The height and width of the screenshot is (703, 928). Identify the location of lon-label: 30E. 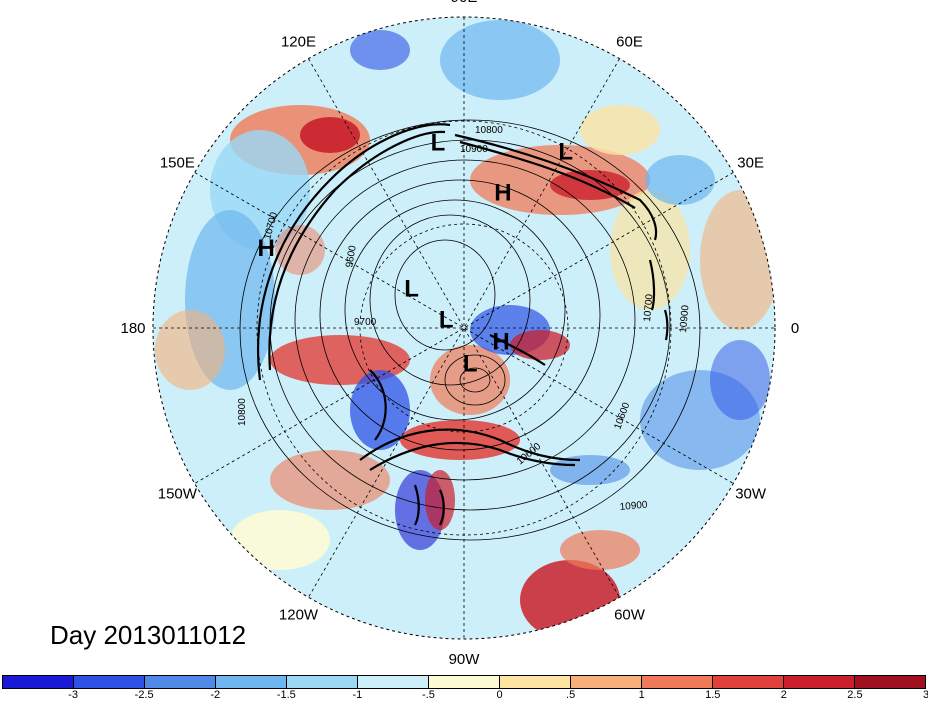
(750, 163).